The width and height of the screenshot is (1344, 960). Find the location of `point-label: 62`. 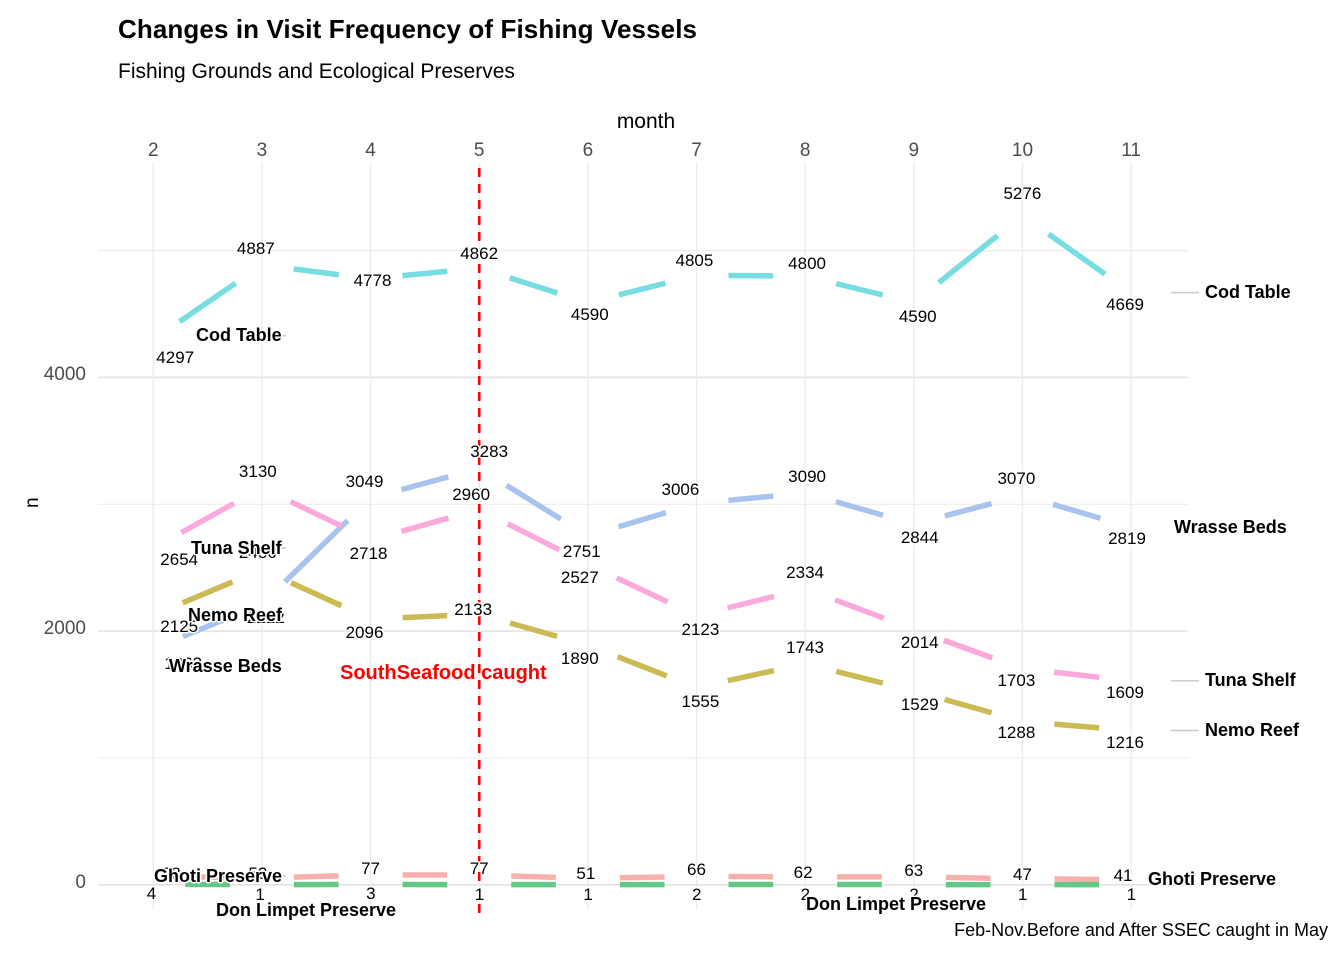

point-label: 62 is located at coordinates (803, 872).